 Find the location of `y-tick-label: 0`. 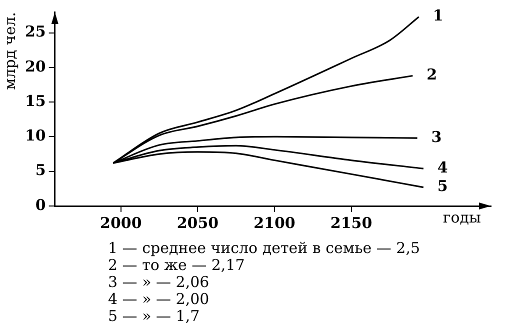

y-tick-label: 0 is located at coordinates (40, 205).